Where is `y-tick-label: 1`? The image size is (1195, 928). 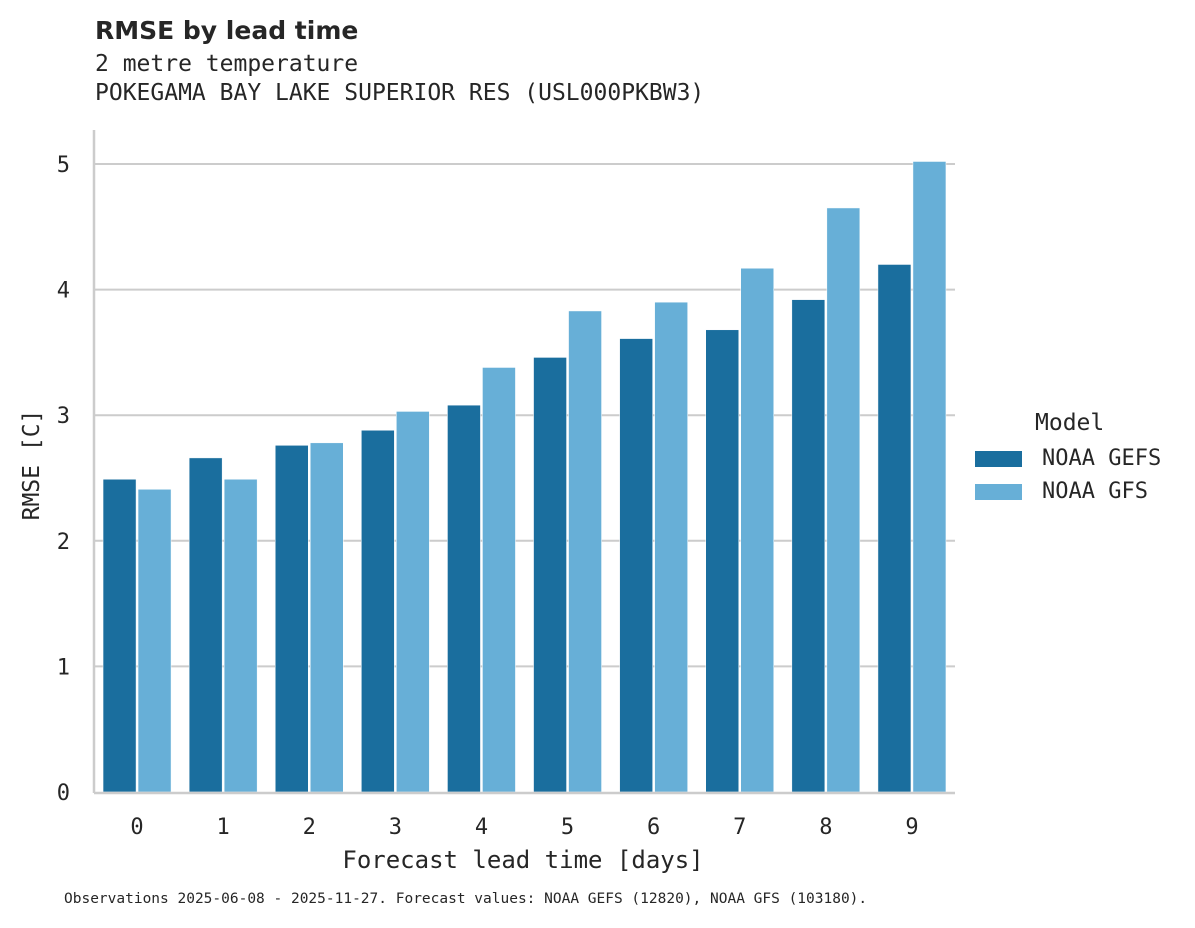 y-tick-label: 1 is located at coordinates (63, 667).